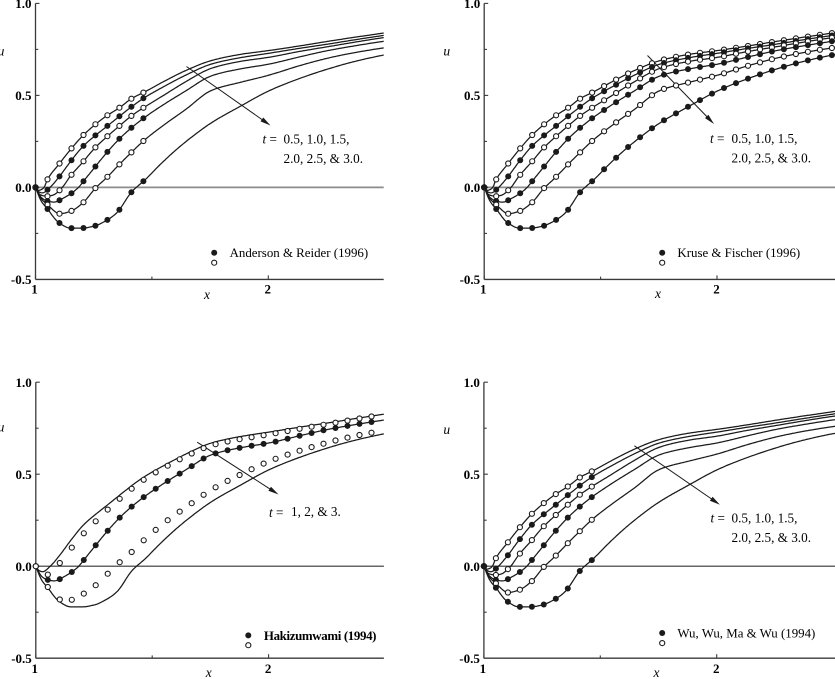 Image resolution: width=835 pixels, height=679 pixels. Describe the element at coordinates (299, 253) in the screenshot. I see `svg-text: Anderson & Reider (1996)` at that location.